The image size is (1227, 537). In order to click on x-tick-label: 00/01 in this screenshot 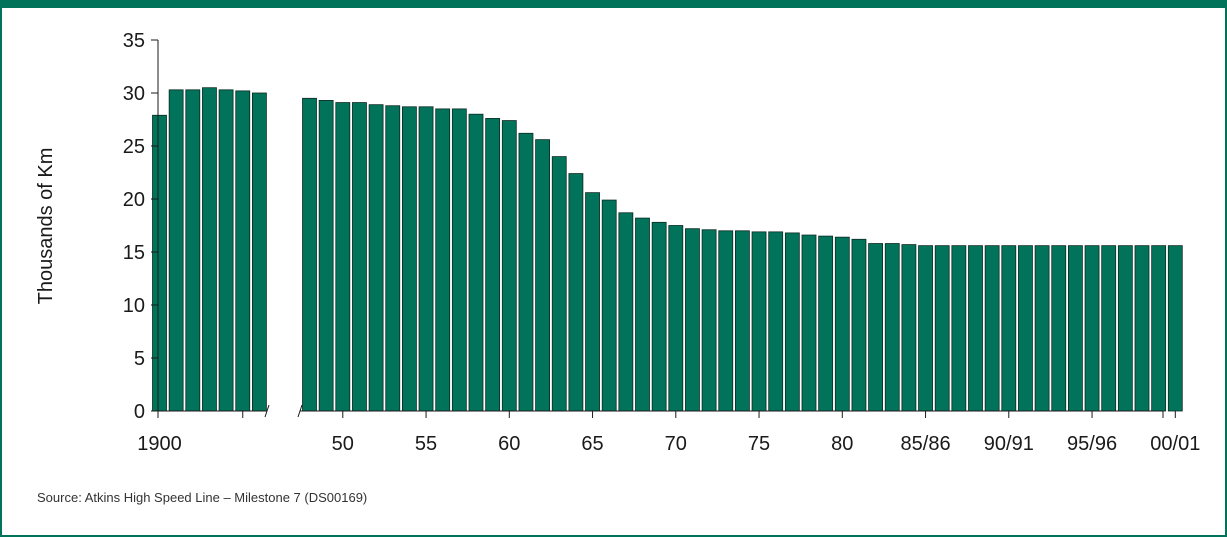, I will do `click(1175, 444)`.